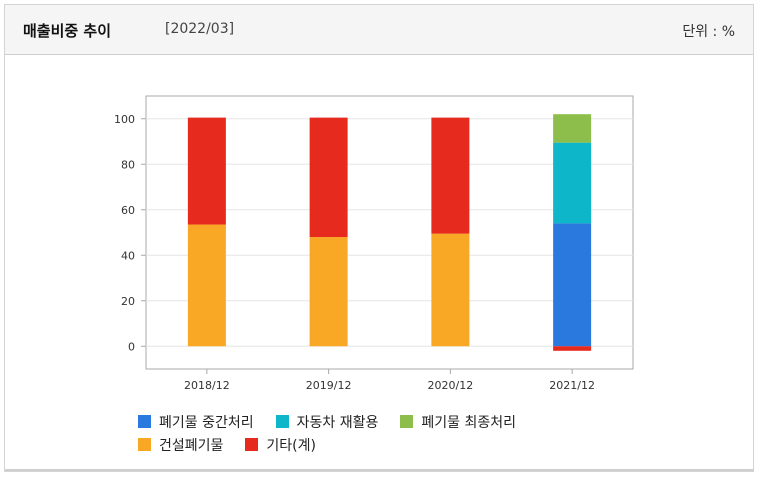 The width and height of the screenshot is (758, 478). What do you see at coordinates (451, 385) in the screenshot?
I see `x-tick-label: 2020/12` at bounding box center [451, 385].